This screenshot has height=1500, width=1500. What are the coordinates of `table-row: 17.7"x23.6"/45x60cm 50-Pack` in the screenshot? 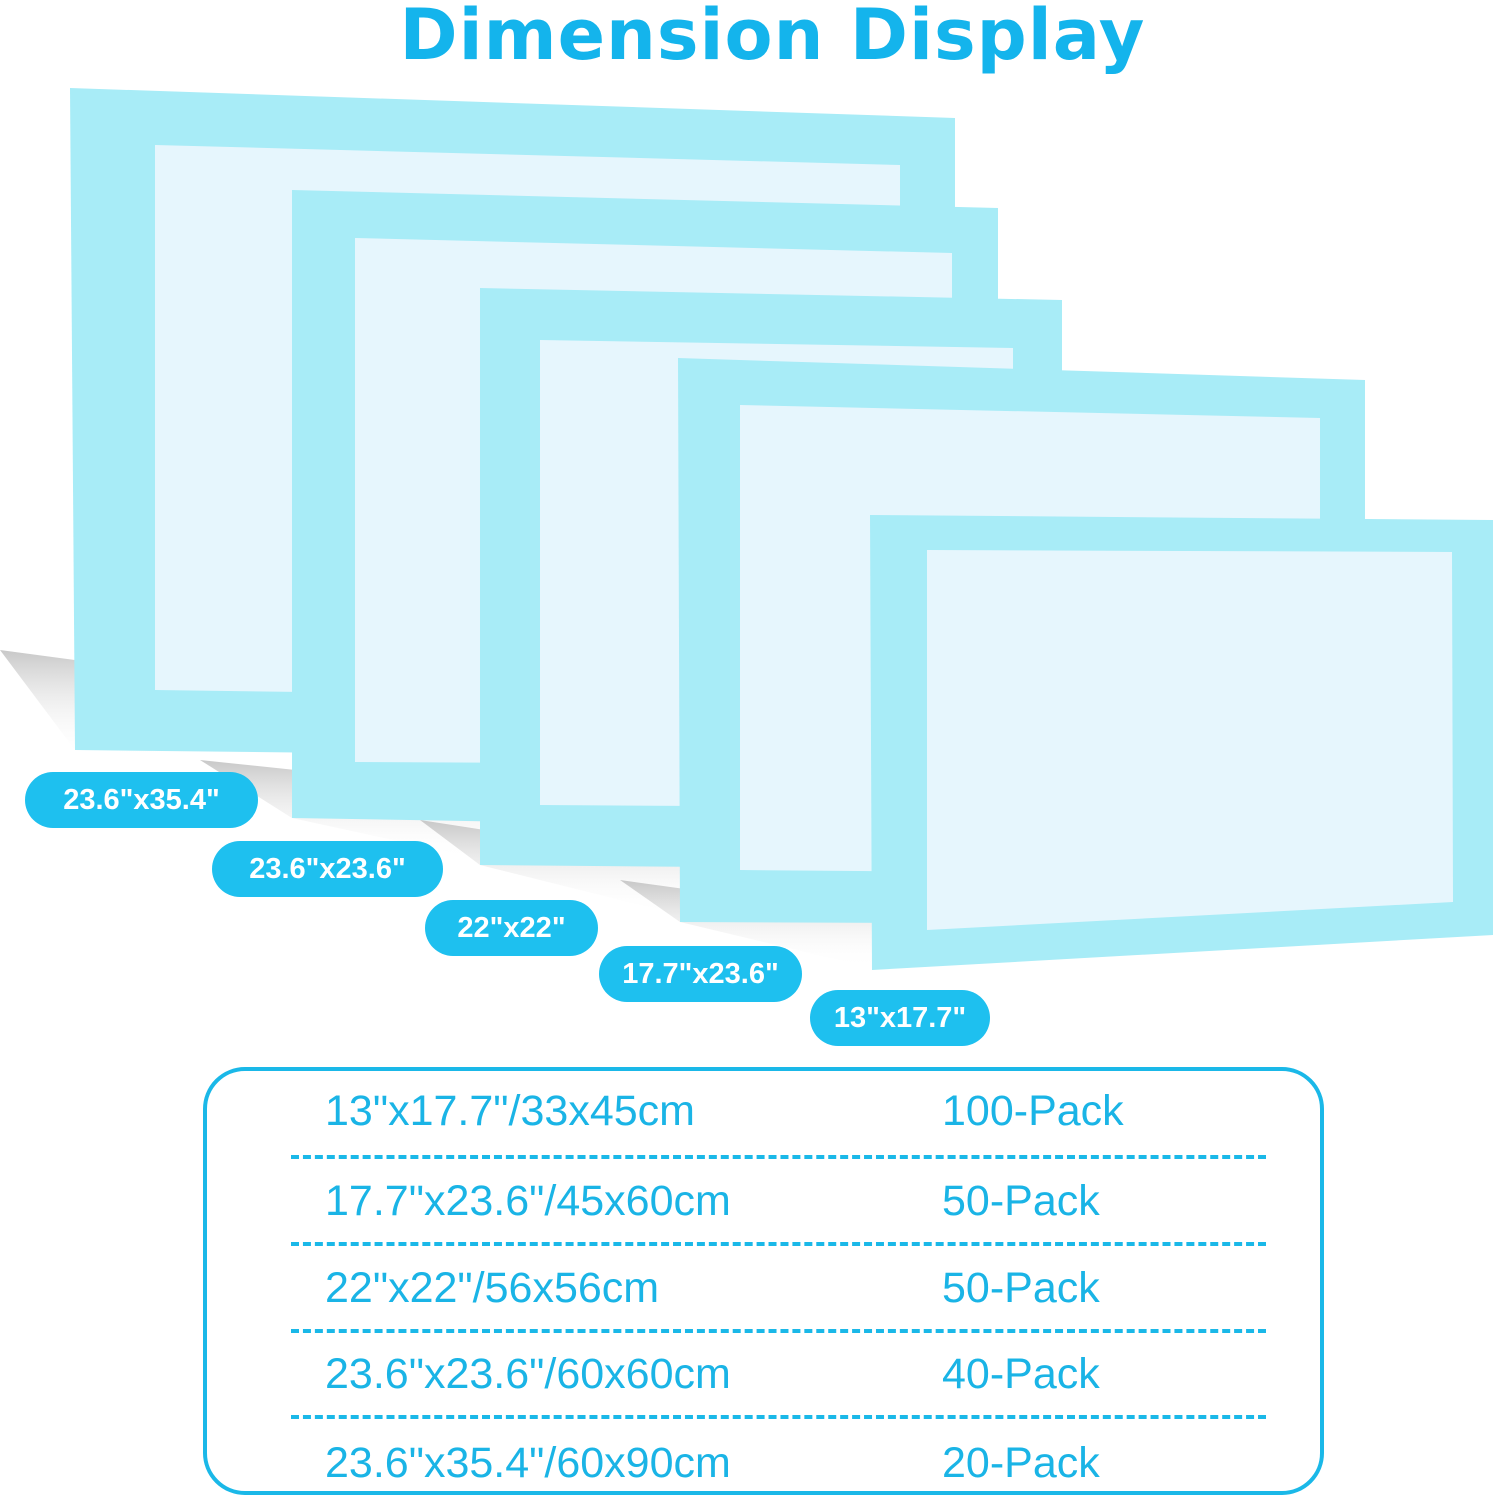 It's located at (763, 1207).